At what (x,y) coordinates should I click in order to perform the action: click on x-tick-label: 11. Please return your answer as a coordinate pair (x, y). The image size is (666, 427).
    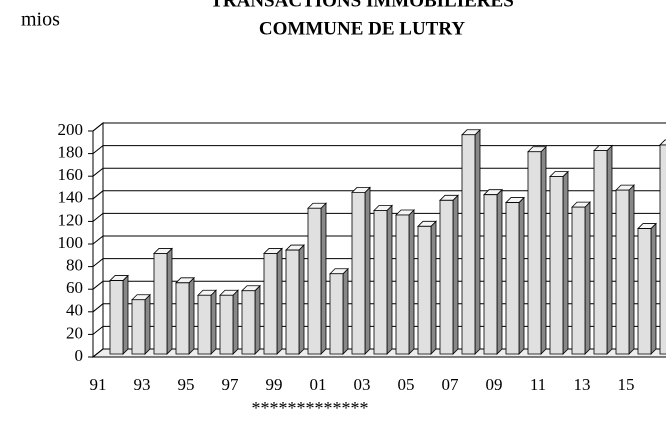
    Looking at the image, I should click on (538, 384).